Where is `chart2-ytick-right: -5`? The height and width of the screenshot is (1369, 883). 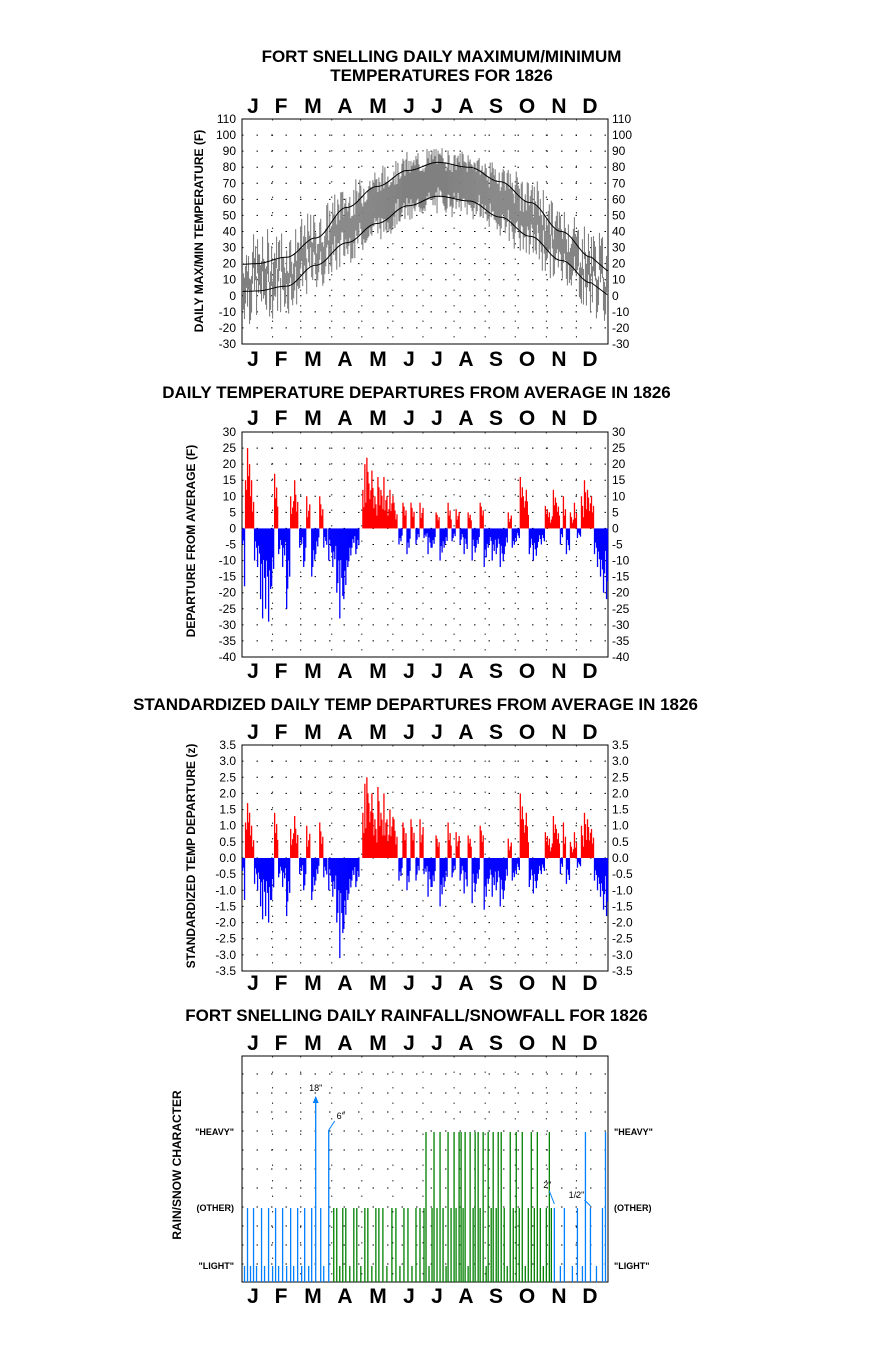 chart2-ytick-right: -5 is located at coordinates (617, 545).